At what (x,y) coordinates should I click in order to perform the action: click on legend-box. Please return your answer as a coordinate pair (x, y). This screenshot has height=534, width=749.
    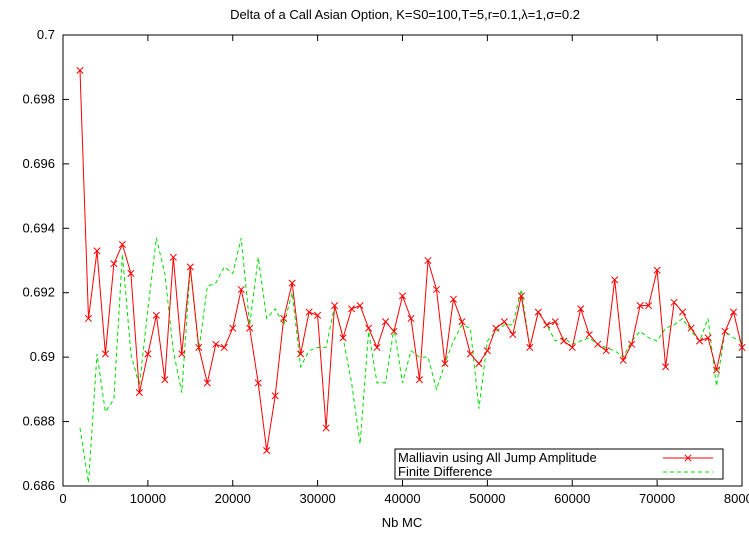
    Looking at the image, I should click on (559, 464).